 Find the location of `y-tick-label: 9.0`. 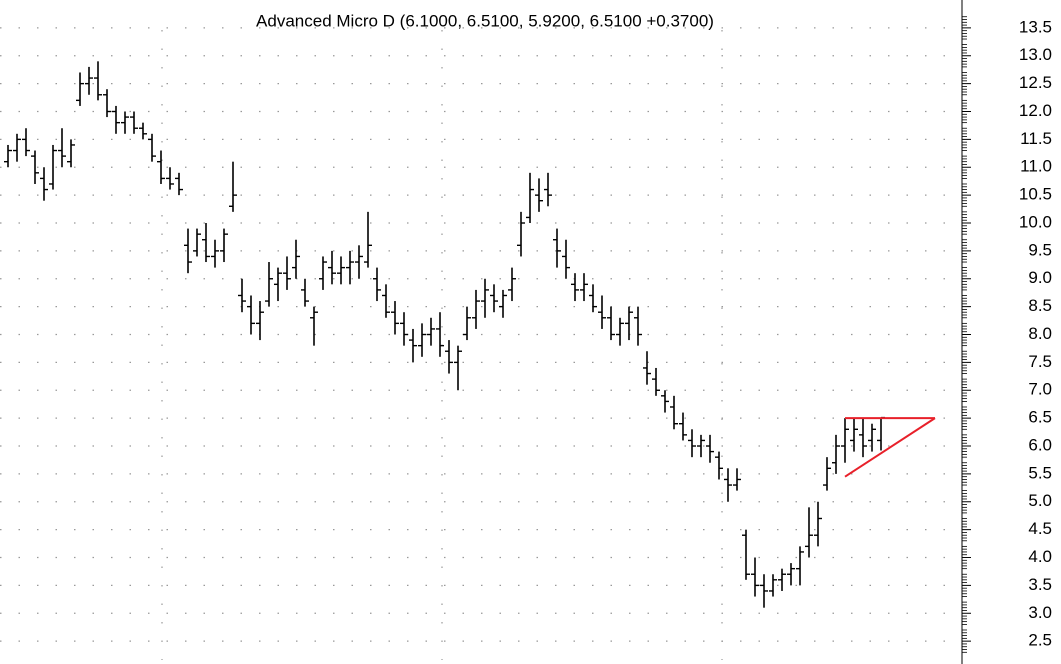

y-tick-label: 9.0 is located at coordinates (1040, 277).